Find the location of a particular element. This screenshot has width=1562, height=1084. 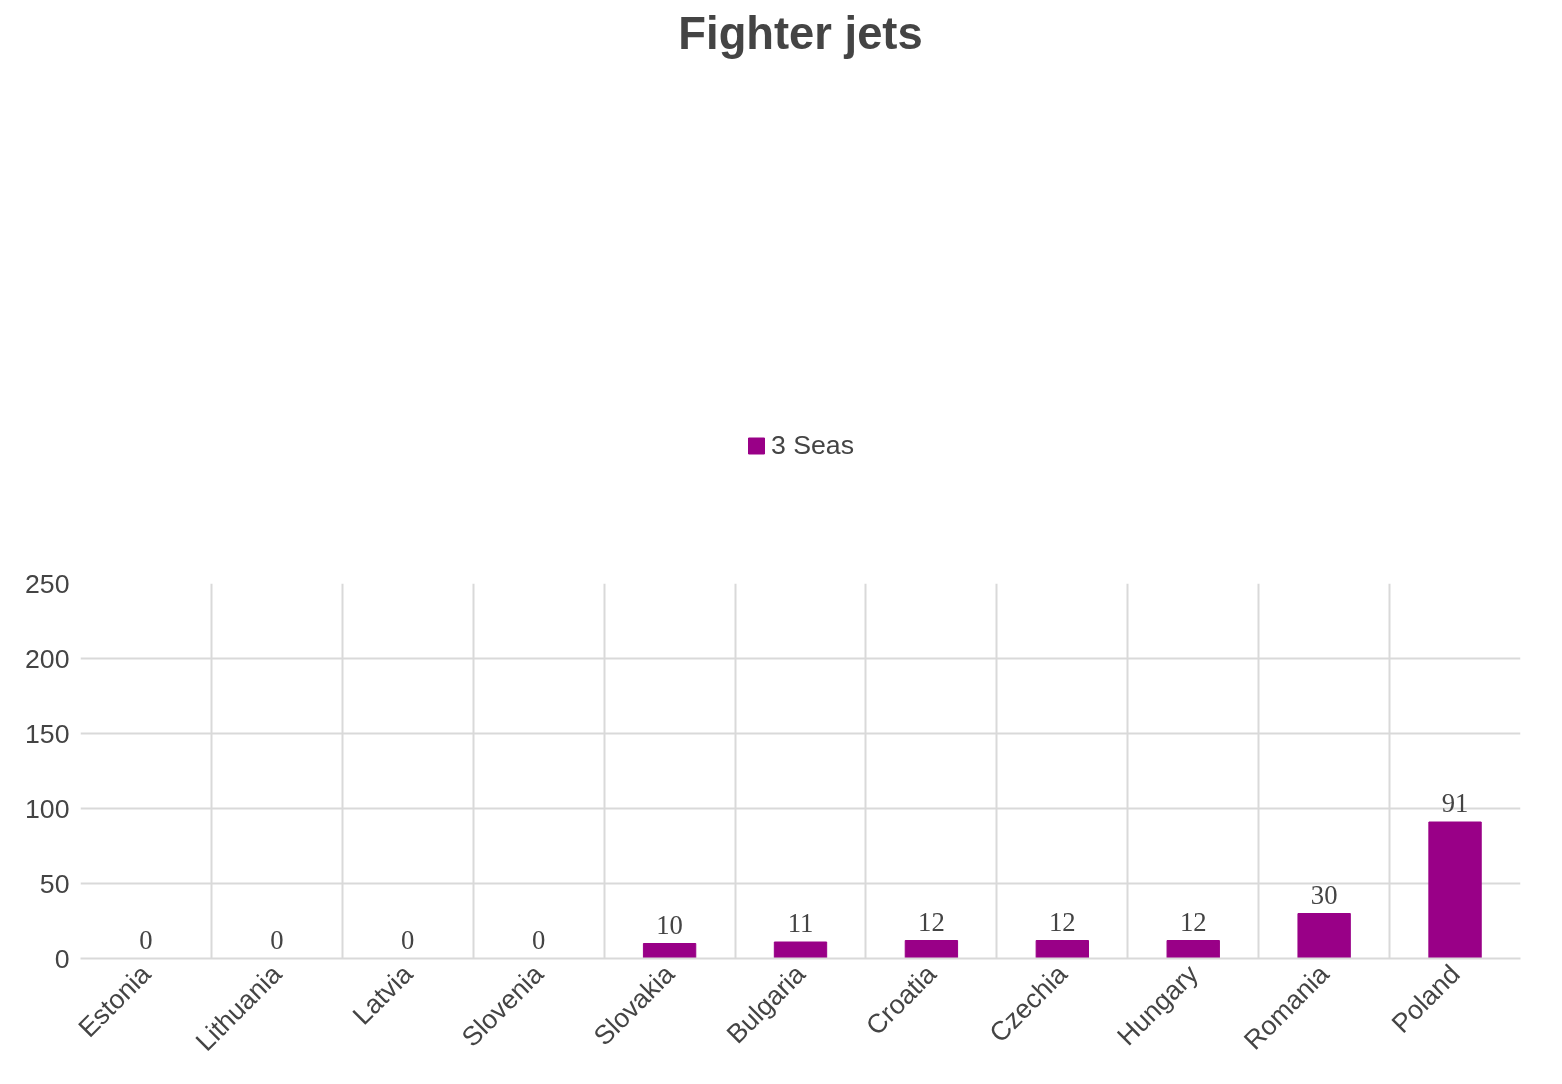

y-tick-label: 150 is located at coordinates (47, 733).